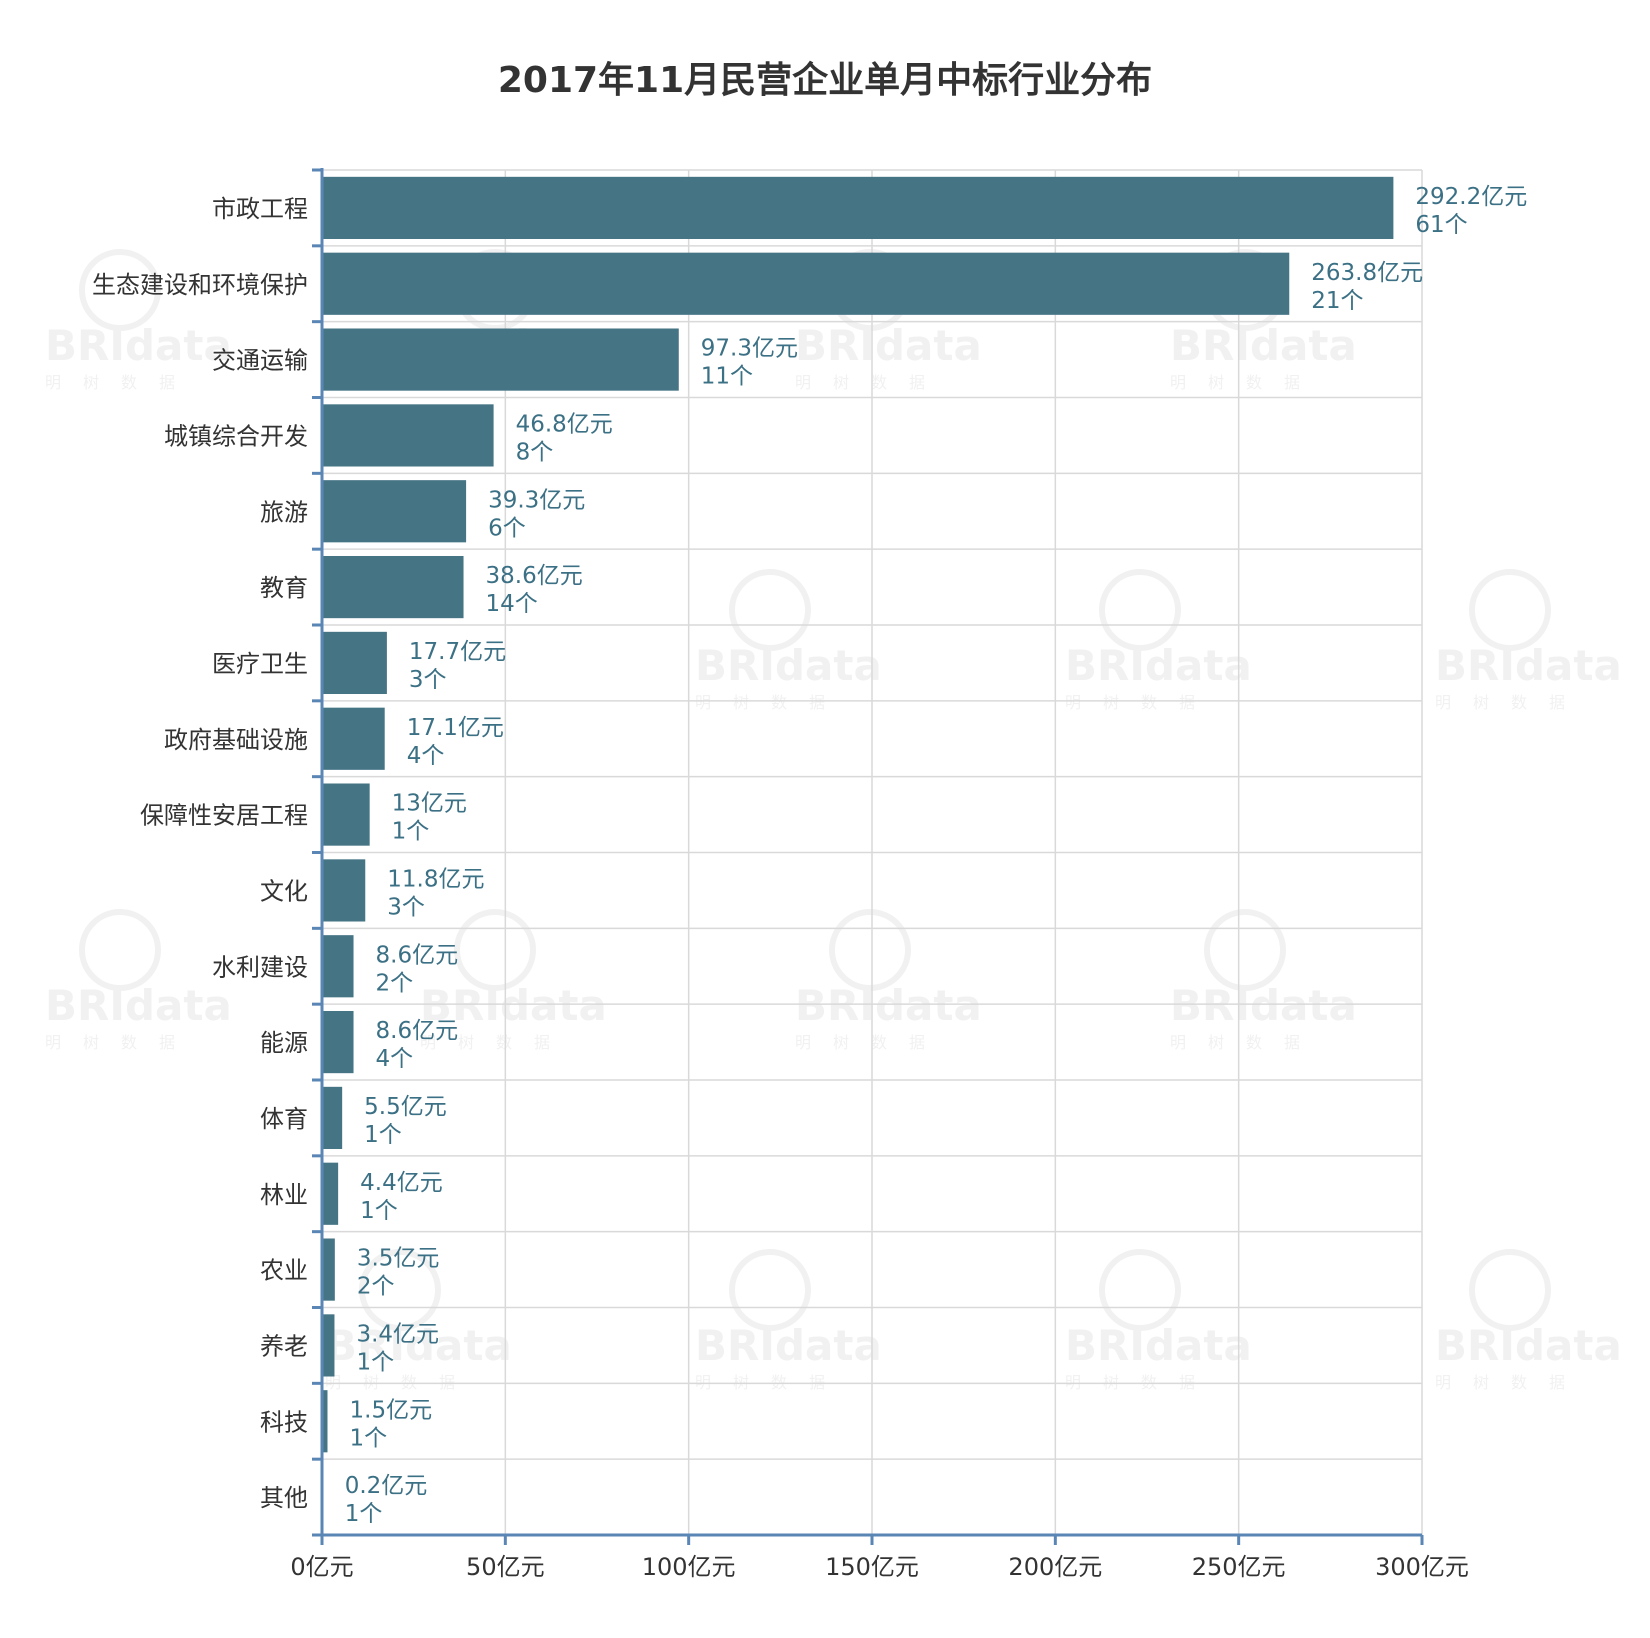 Image resolution: width=1650 pixels, height=1638 pixels. I want to click on category-label: 其他, so click(284, 1498).